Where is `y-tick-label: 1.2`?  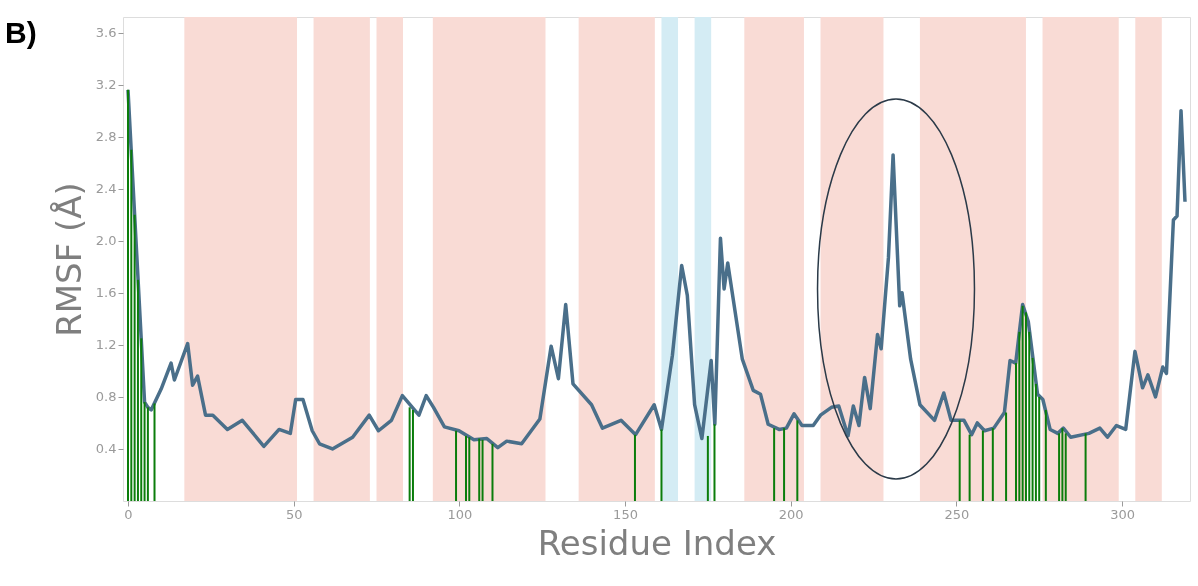 y-tick-label: 1.2 is located at coordinates (106, 345).